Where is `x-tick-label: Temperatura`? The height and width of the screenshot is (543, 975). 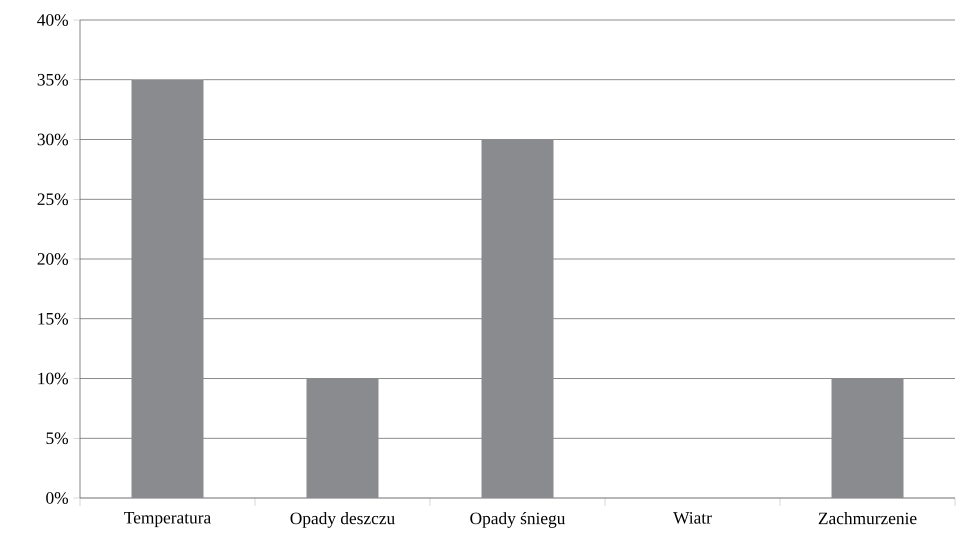
x-tick-label: Temperatura is located at coordinates (167, 520).